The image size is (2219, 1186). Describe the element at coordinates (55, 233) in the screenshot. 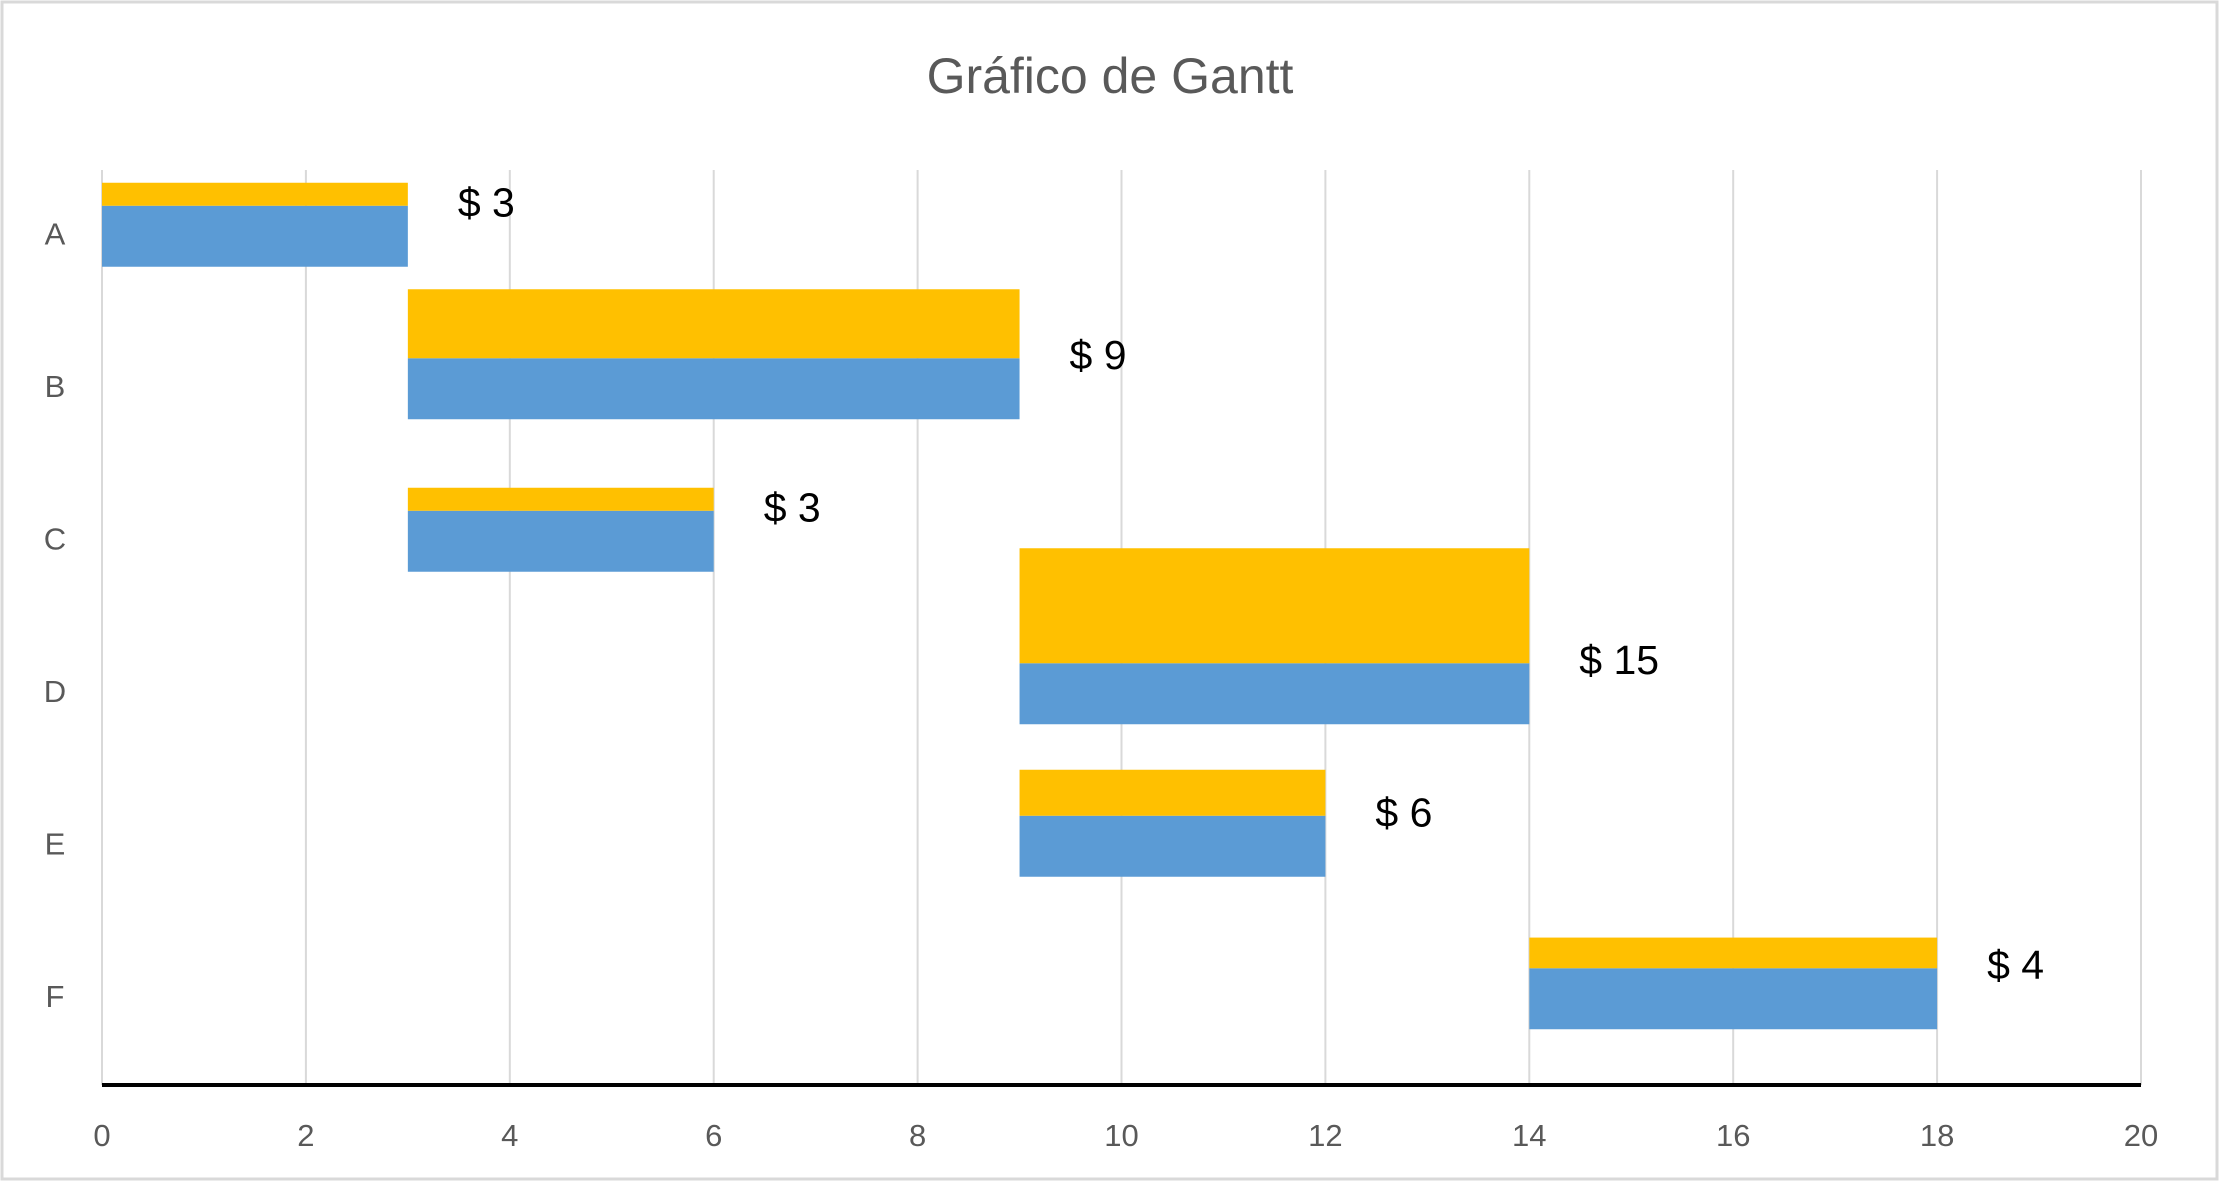

I see `y-tick-label: A` at that location.